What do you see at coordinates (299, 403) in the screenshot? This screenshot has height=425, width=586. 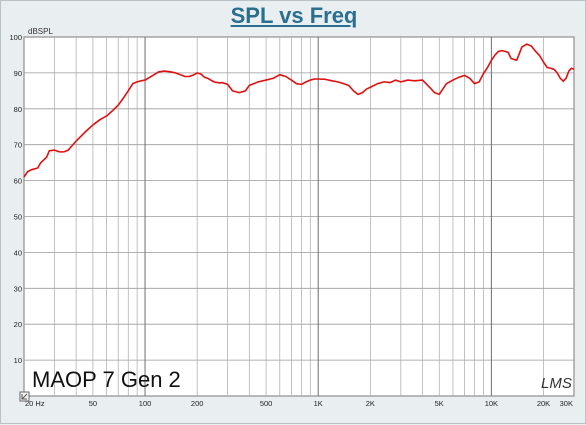 I see `x-tick-labels: 20 Hz 50 100 200 500 1K 2K 5K 10K 20K 30K` at bounding box center [299, 403].